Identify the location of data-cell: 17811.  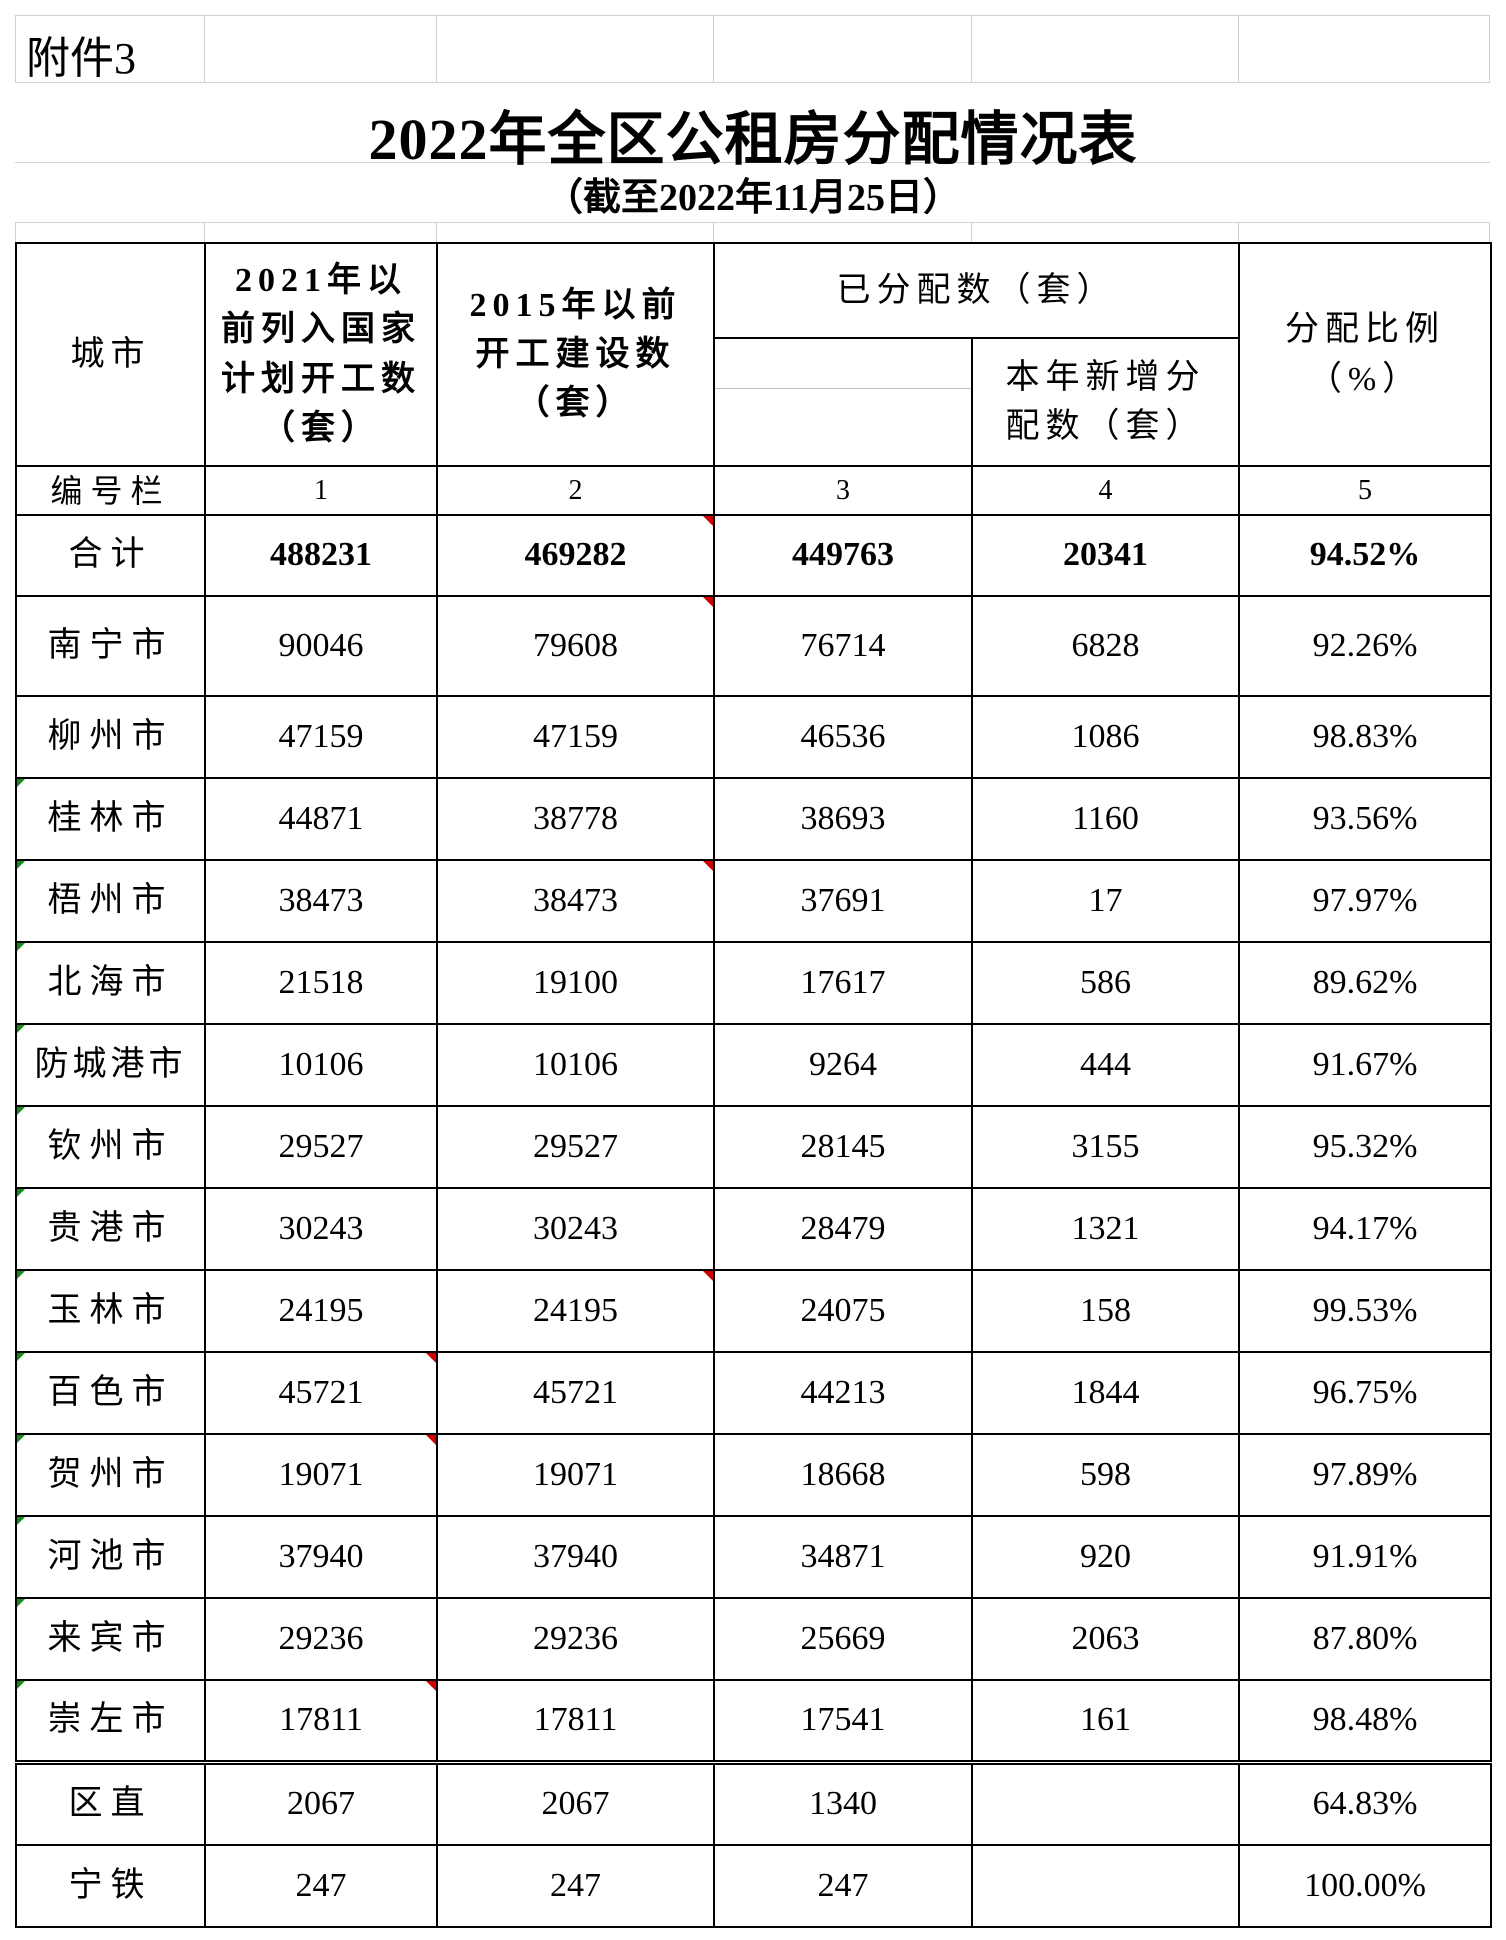
(321, 1721).